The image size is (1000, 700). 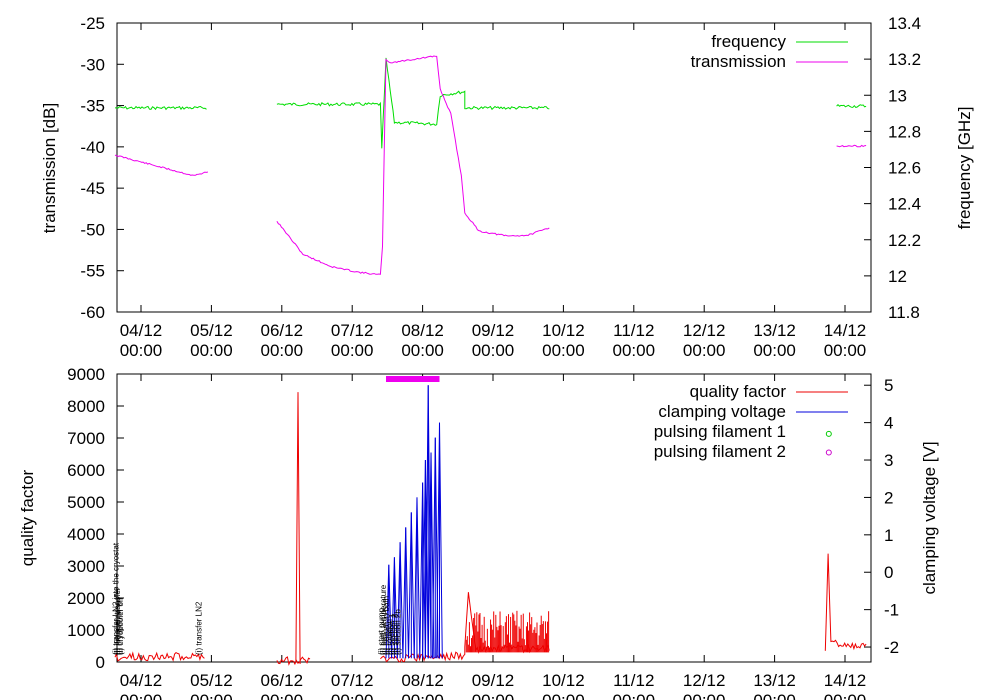 I want to click on bottom-ytick-label: 2000, so click(x=86, y=598).